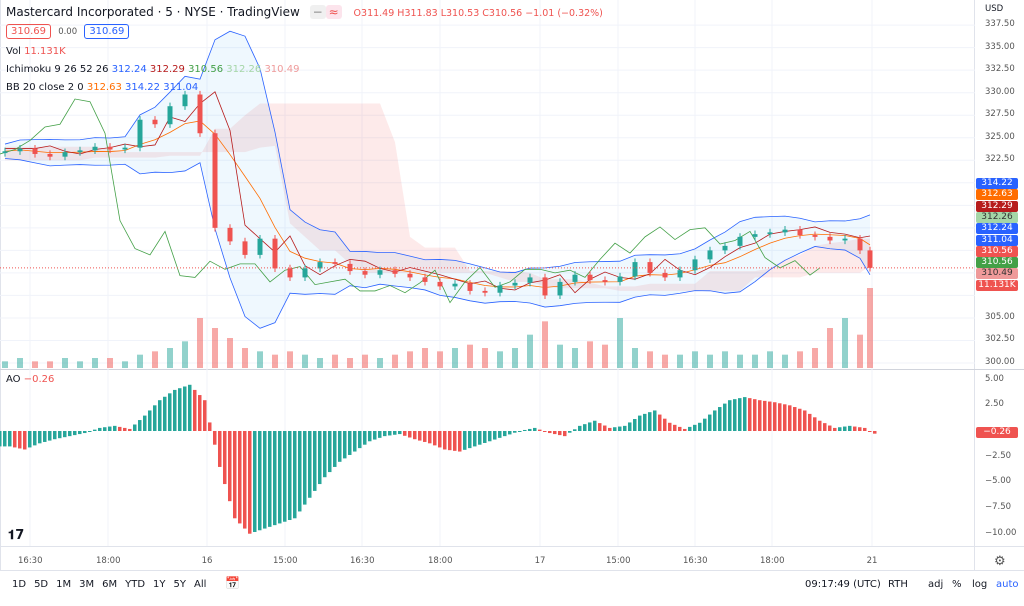  What do you see at coordinates (41, 584) in the screenshot?
I see `range-5d: 5D` at bounding box center [41, 584].